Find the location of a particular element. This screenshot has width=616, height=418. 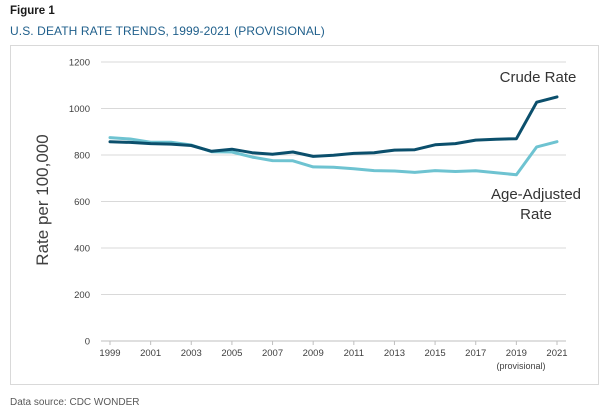

y-tick-label: 600 is located at coordinates (82, 202).